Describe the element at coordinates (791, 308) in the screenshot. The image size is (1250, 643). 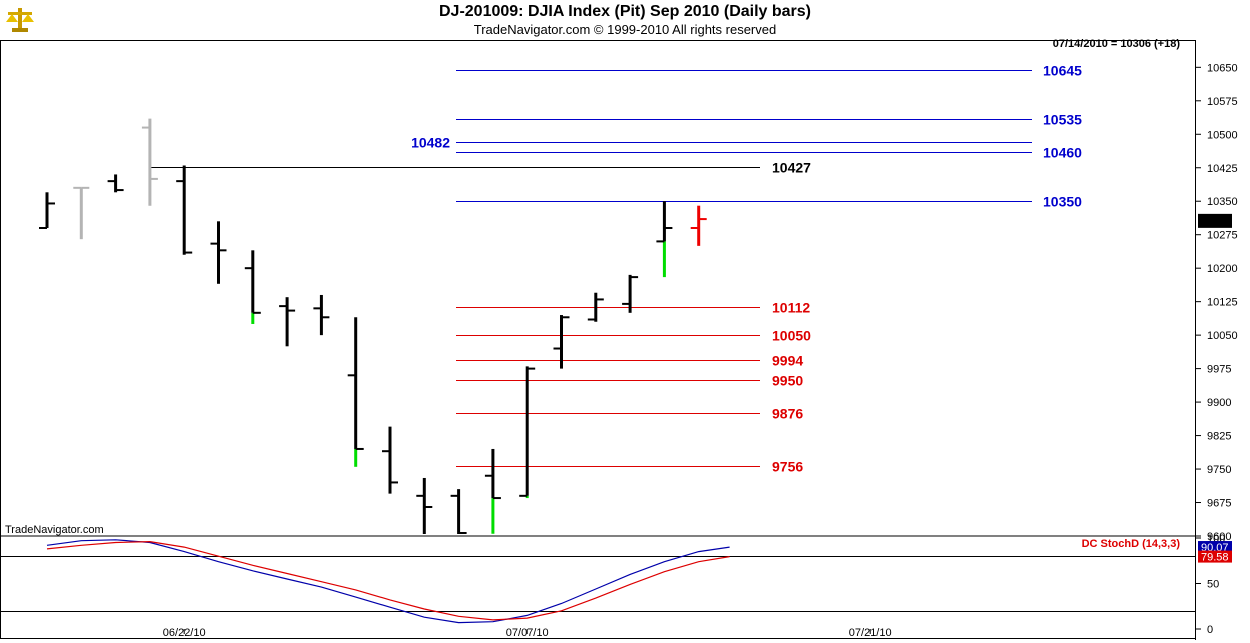
I see `level-label: 10112` at that location.